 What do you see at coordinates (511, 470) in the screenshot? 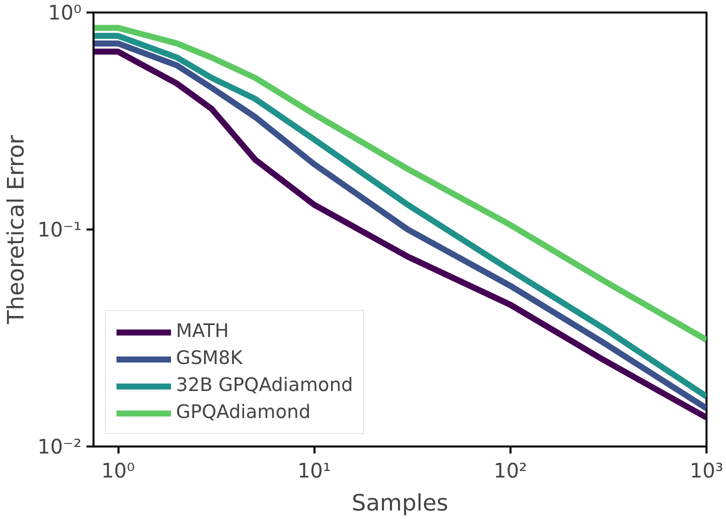
I see `x-tick-label: 10²` at bounding box center [511, 470].